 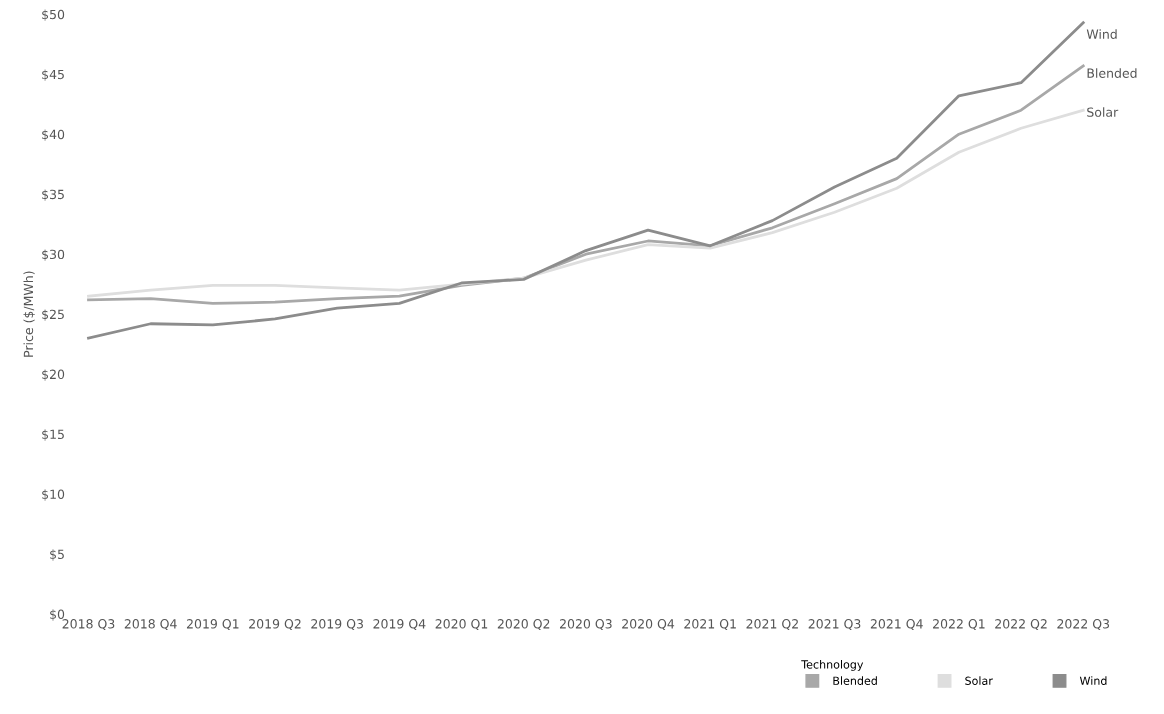 What do you see at coordinates (53, 255) in the screenshot?
I see `y-tick-label: $30` at bounding box center [53, 255].